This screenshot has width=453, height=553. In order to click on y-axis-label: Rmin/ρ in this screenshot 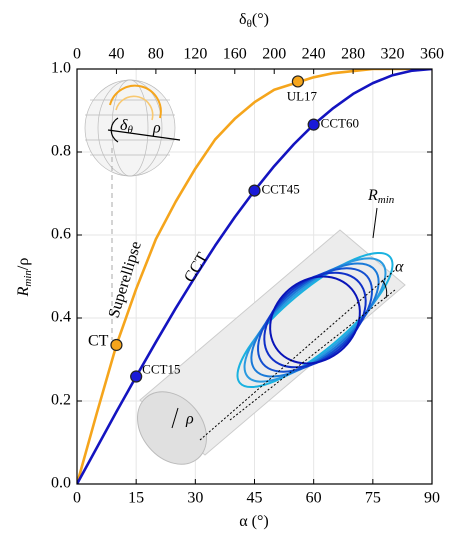, I will do `click(24, 278)`.